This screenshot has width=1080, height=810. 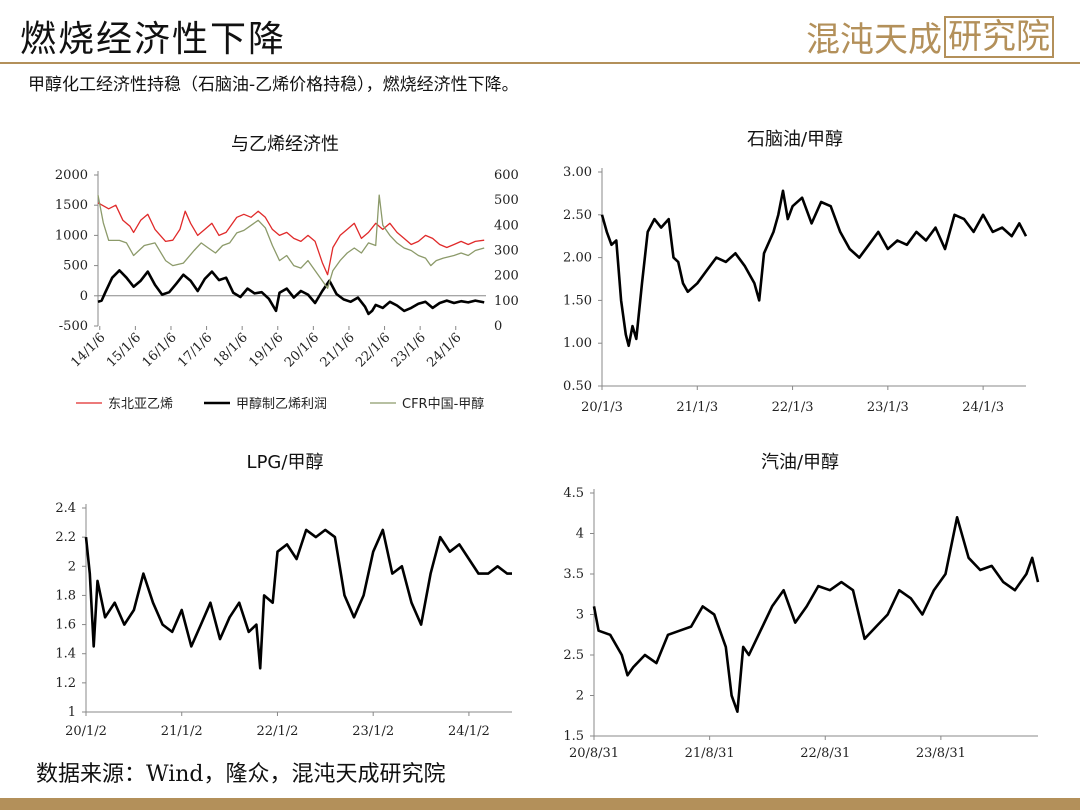 I want to click on y-tick-label: 500, so click(x=75, y=266).